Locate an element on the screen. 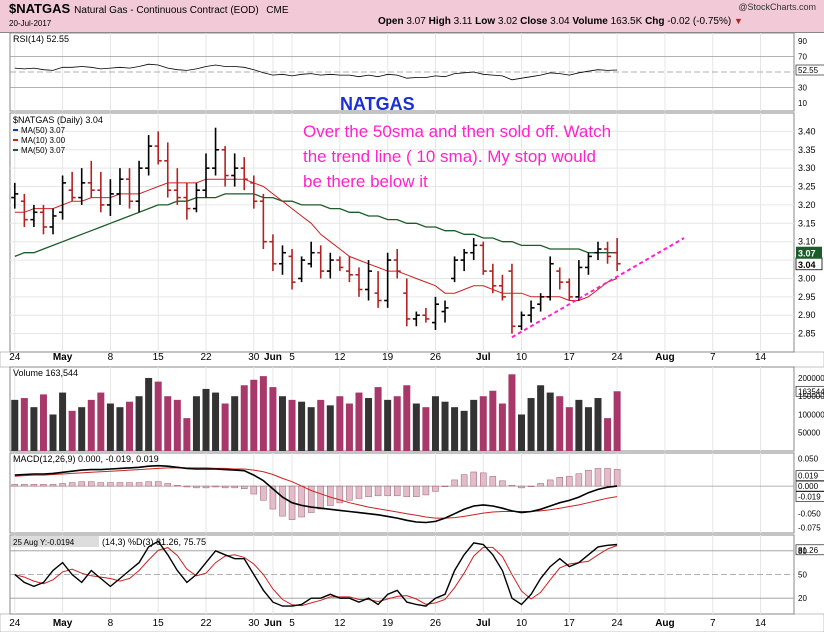  volume-value: 163.5K is located at coordinates (626, 21).